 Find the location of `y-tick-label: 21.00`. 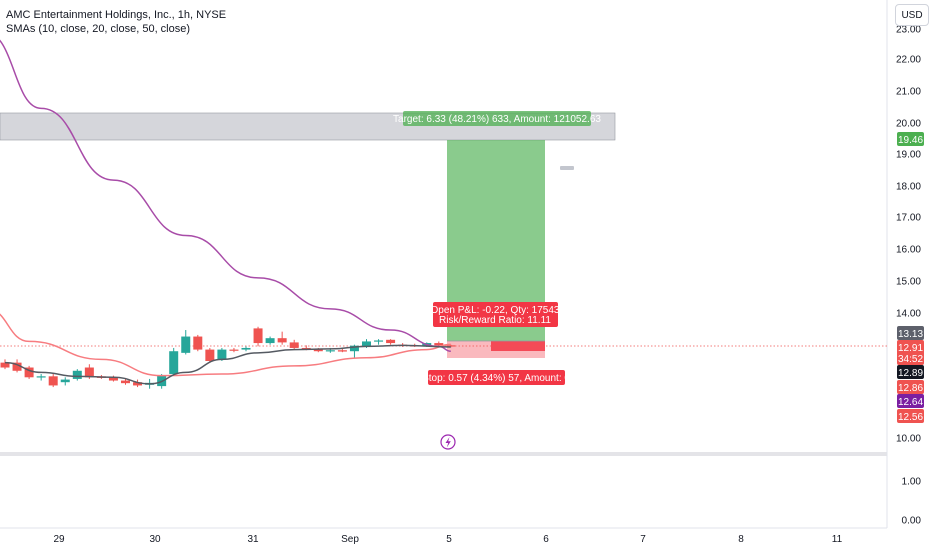

y-tick-label: 21.00 is located at coordinates (908, 92).